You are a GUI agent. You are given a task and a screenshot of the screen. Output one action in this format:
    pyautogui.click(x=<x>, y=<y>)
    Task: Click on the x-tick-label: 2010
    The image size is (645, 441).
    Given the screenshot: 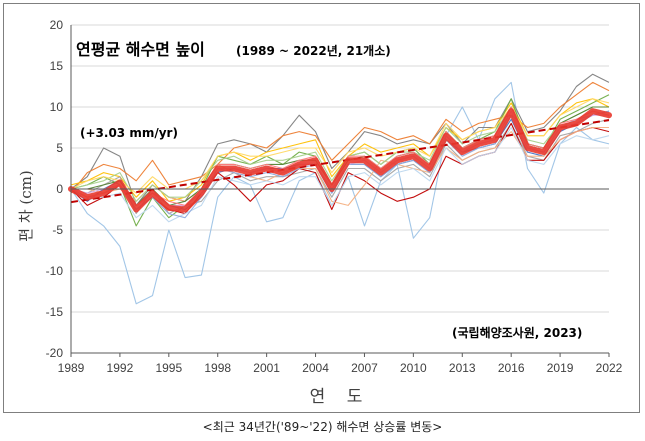 What is the action you would take?
    pyautogui.click(x=413, y=368)
    